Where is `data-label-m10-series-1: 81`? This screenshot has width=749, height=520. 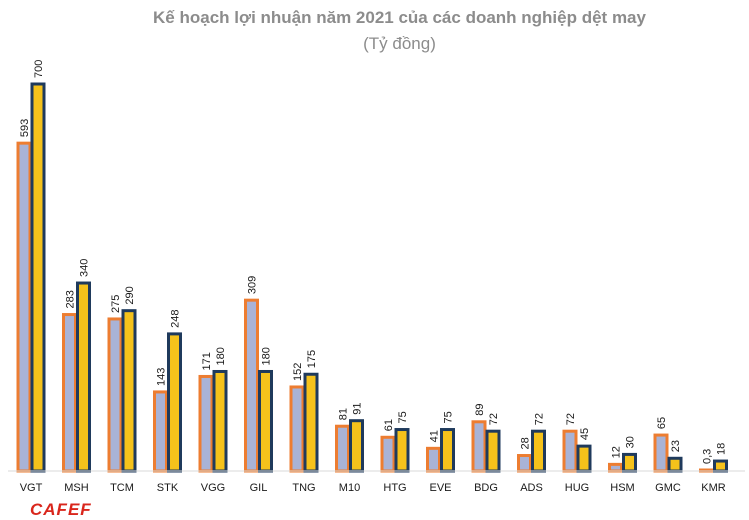
data-label-m10-series-1: 81 is located at coordinates (344, 414).